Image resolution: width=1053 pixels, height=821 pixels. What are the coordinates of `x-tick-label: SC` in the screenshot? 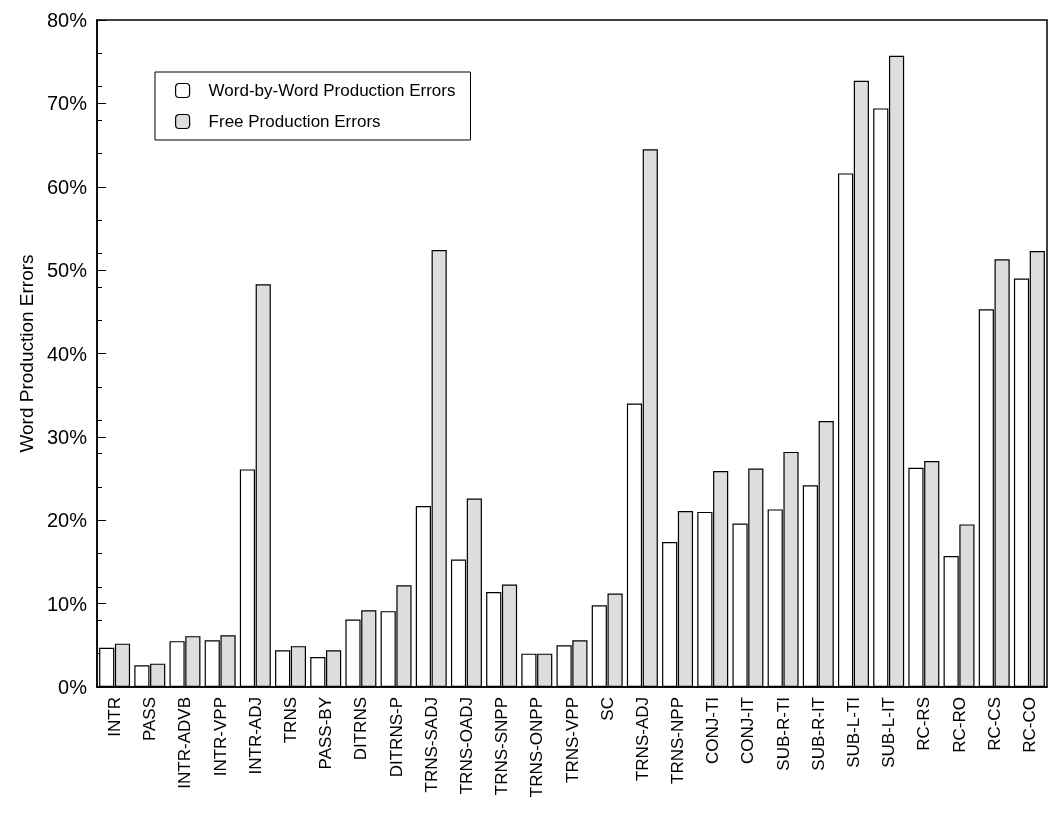 It's located at (607, 709).